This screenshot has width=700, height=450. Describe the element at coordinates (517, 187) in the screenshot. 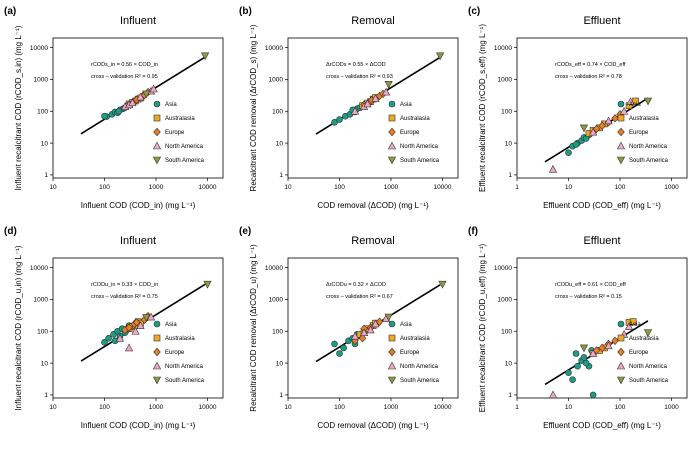

I see `x-tick-label: 1` at that location.